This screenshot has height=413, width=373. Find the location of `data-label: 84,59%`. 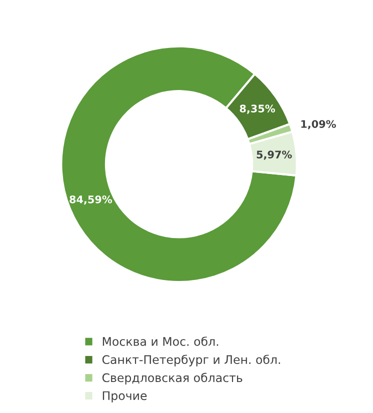

data-label: 84,59% is located at coordinates (91, 200).